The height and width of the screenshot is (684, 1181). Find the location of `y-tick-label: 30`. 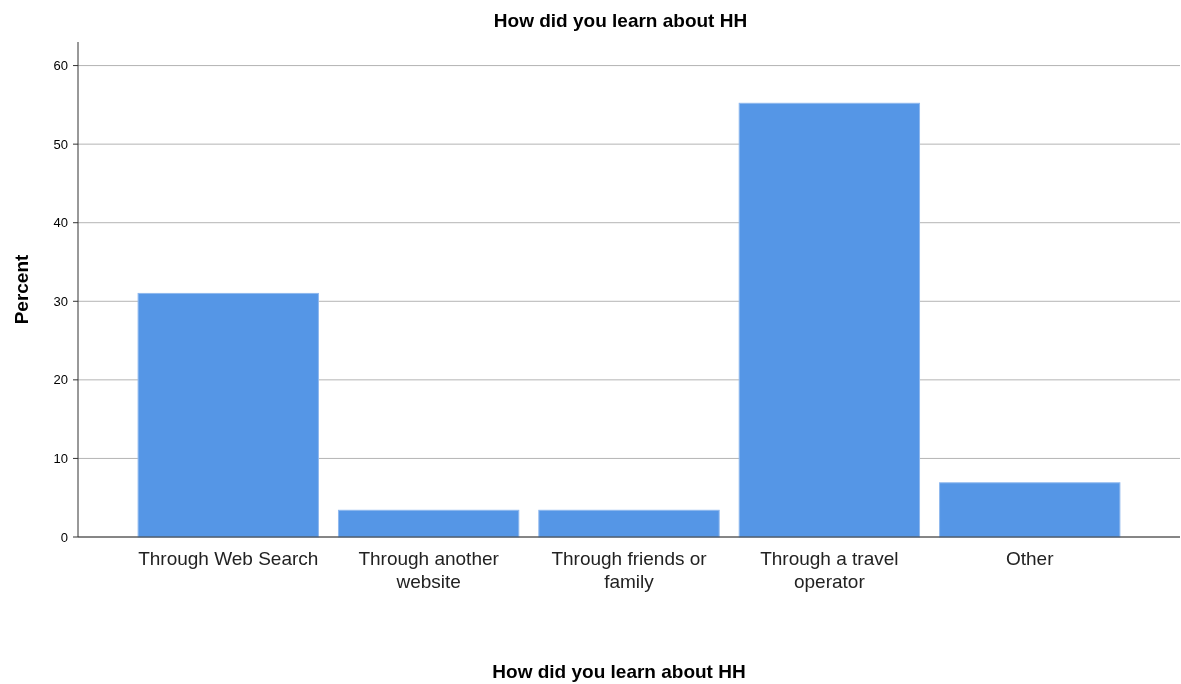

y-tick-label: 30 is located at coordinates (60, 301).